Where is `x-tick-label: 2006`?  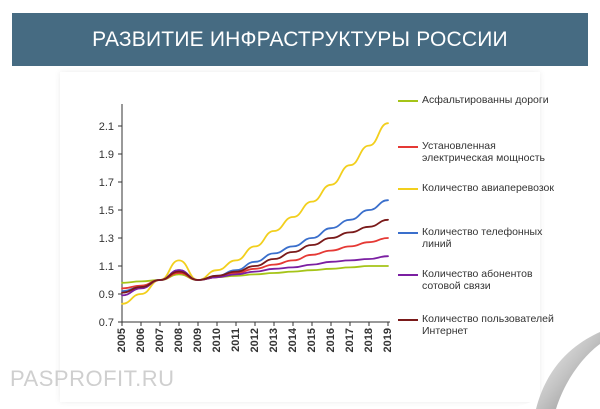 x-tick-label: 2006 is located at coordinates (141, 340).